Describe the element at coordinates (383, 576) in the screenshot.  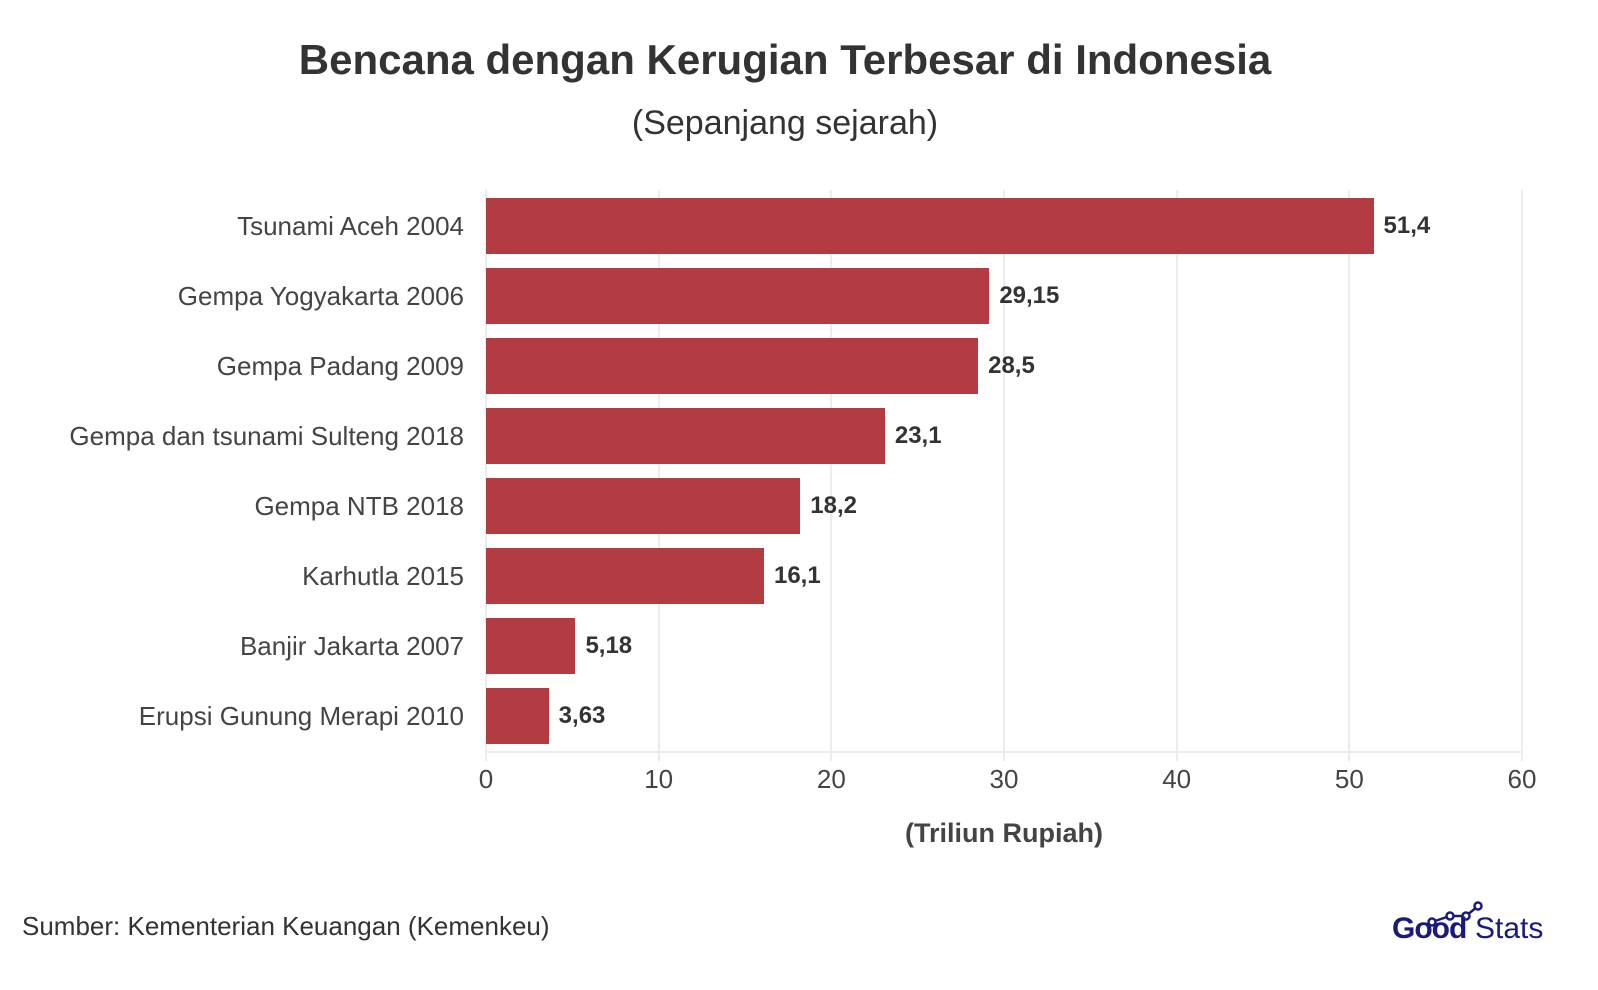
I see `category-label: Karhutla 2015` at that location.